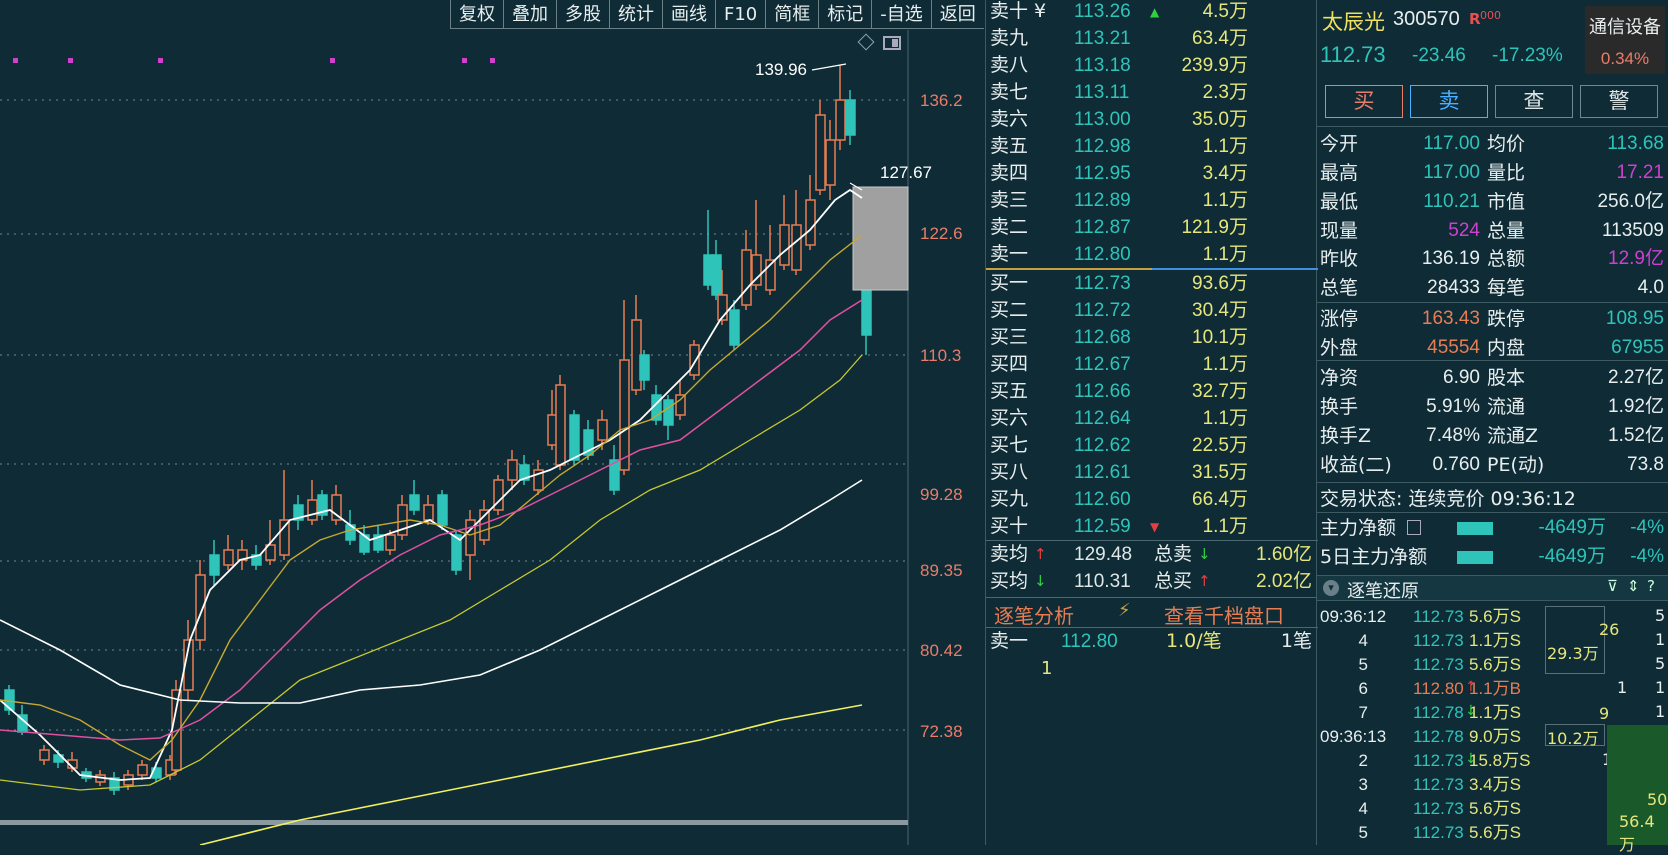 The image size is (1668, 855). What do you see at coordinates (1124, 610) in the screenshot?
I see `flash-icon: ⚡` at bounding box center [1124, 610].